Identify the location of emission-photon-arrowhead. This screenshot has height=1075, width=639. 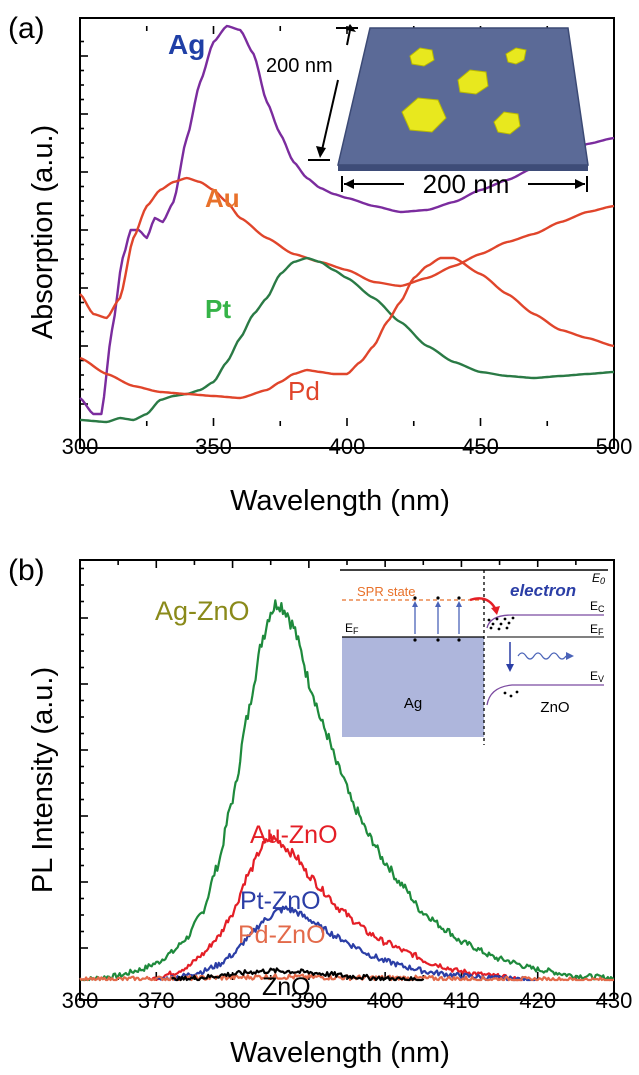
(570, 656).